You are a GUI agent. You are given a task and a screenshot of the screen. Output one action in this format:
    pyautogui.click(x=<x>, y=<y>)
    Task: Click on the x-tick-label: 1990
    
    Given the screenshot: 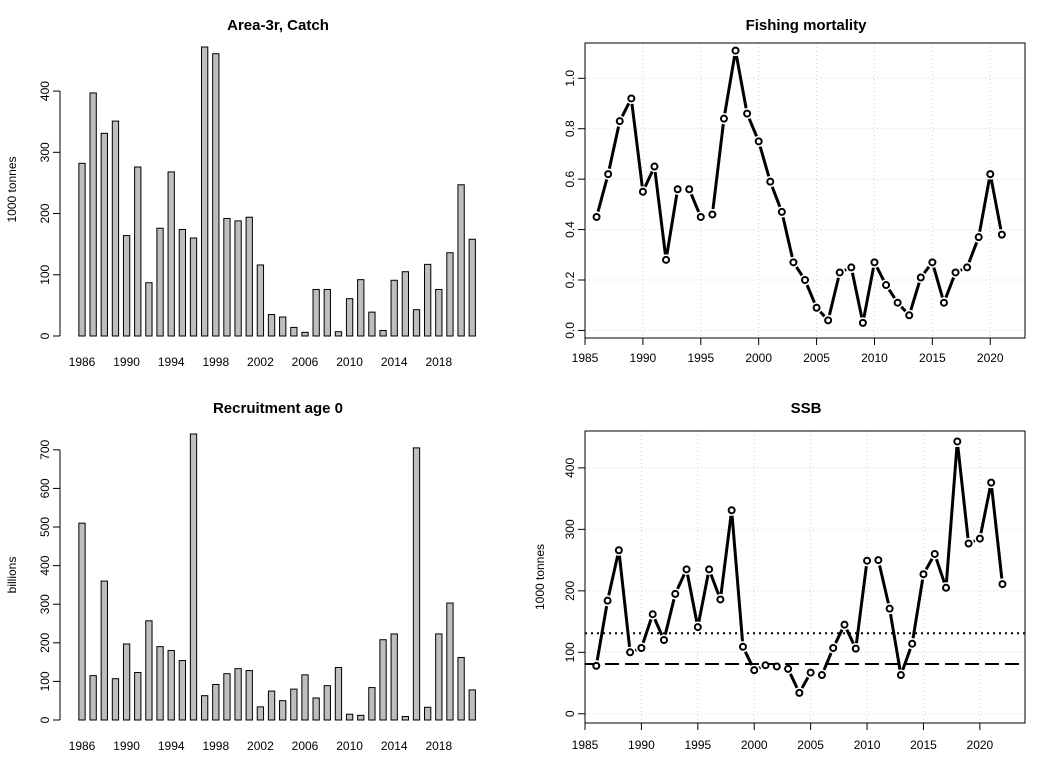 What is the action you would take?
    pyautogui.click(x=126, y=362)
    